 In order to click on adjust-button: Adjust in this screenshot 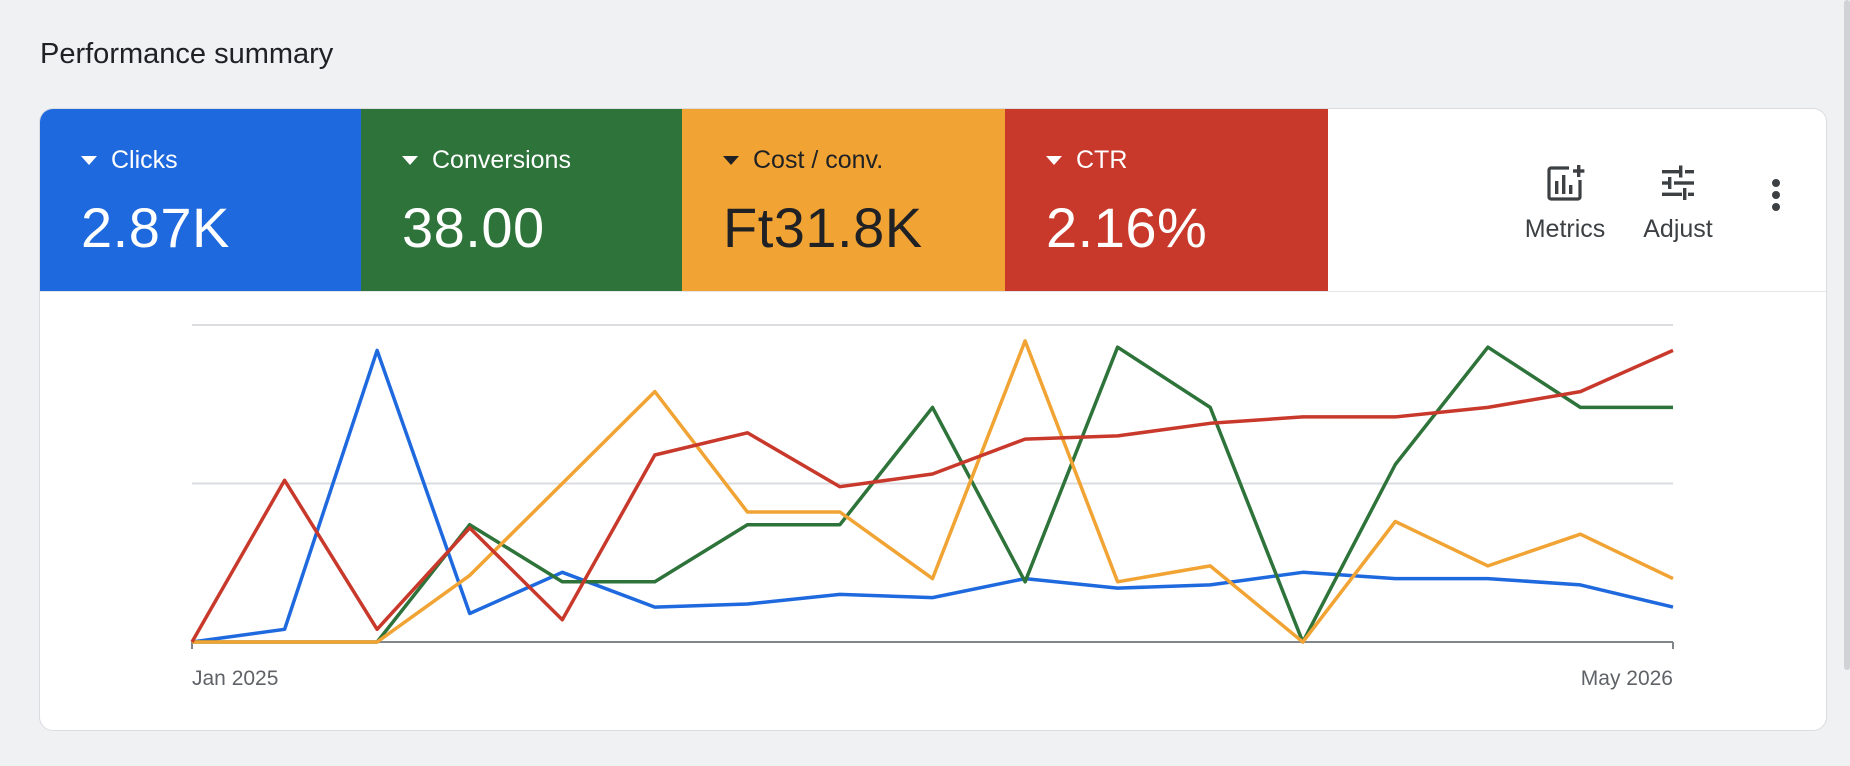, I will do `click(1678, 203)`.